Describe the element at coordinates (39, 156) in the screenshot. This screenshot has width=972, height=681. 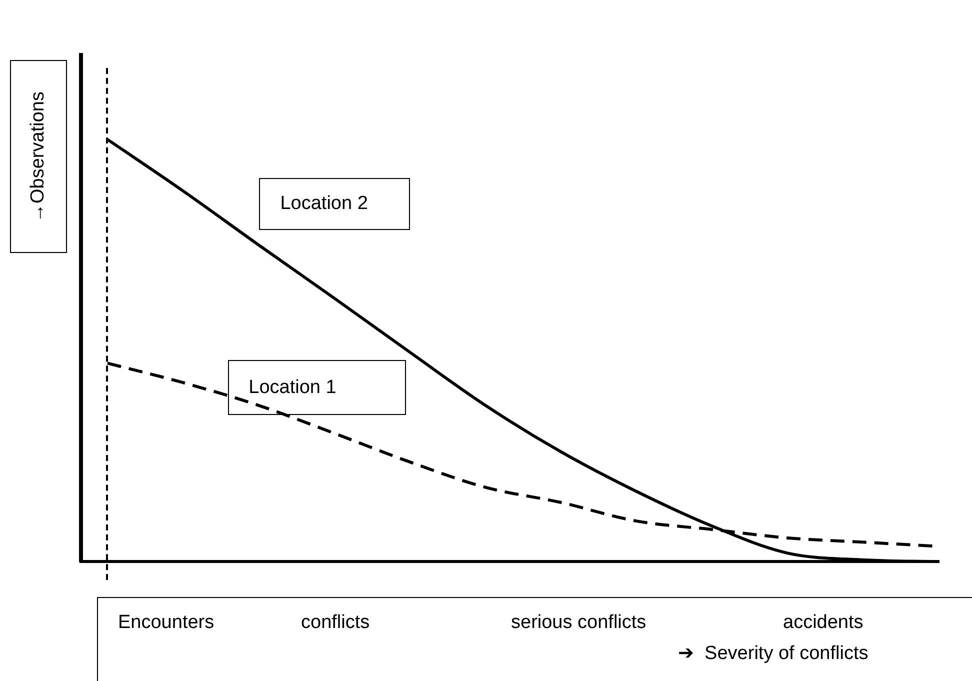
I see `y-axis-title: →Observations` at that location.